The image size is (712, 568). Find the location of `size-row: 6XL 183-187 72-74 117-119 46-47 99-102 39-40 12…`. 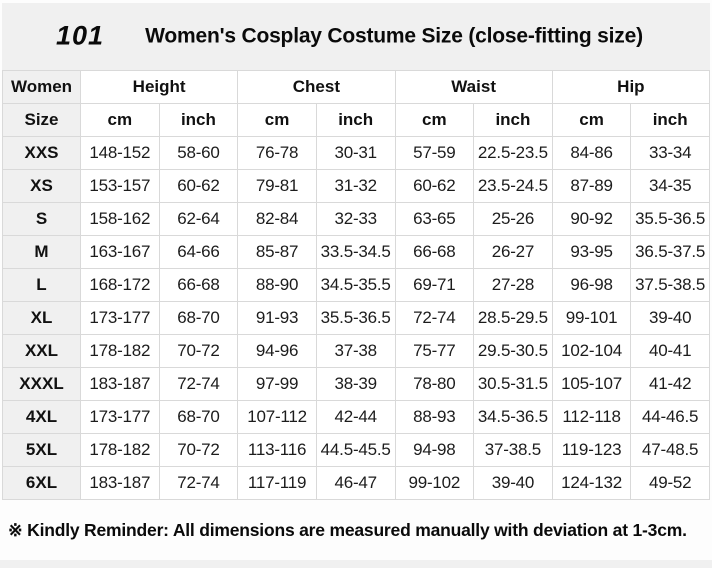

size-row: 6XL 183-187 72-74 117-119 46-47 99-102 39-40 12… is located at coordinates (356, 483).